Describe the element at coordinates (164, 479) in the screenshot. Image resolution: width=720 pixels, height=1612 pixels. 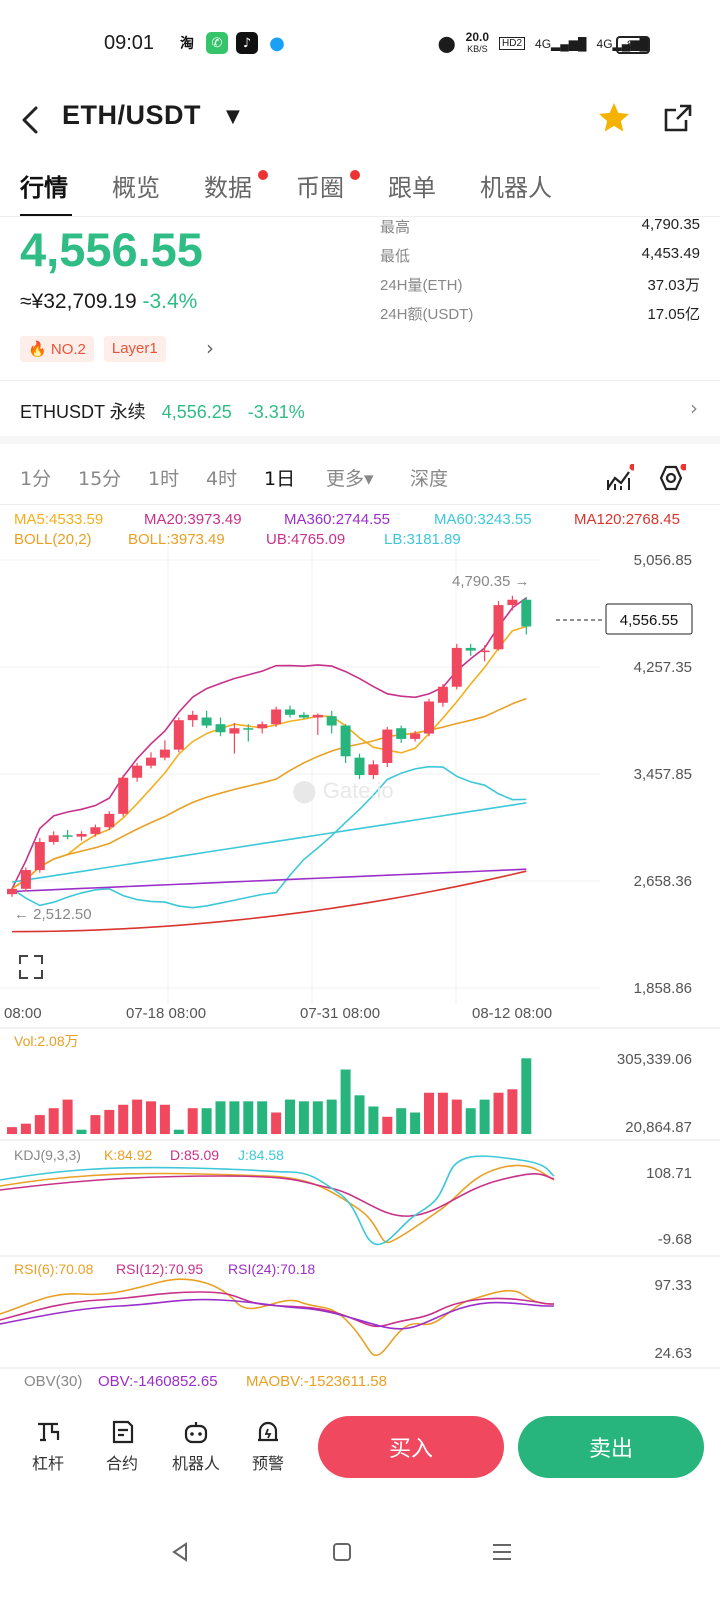
I see `interval-1h: 1时` at that location.